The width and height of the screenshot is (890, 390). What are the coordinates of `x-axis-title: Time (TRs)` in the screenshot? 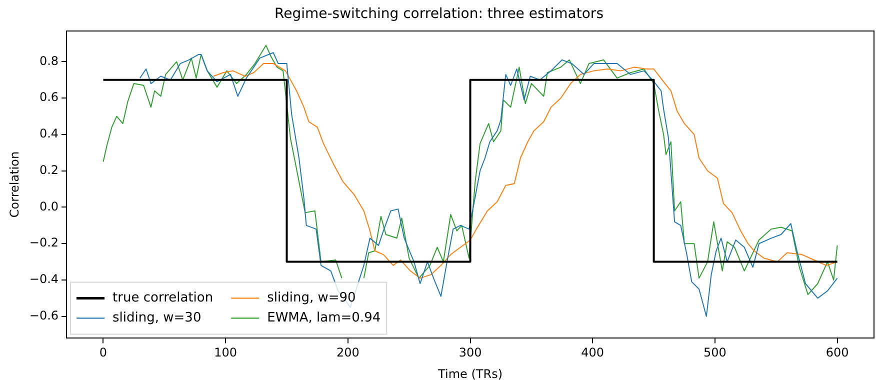 It's located at (470, 373).